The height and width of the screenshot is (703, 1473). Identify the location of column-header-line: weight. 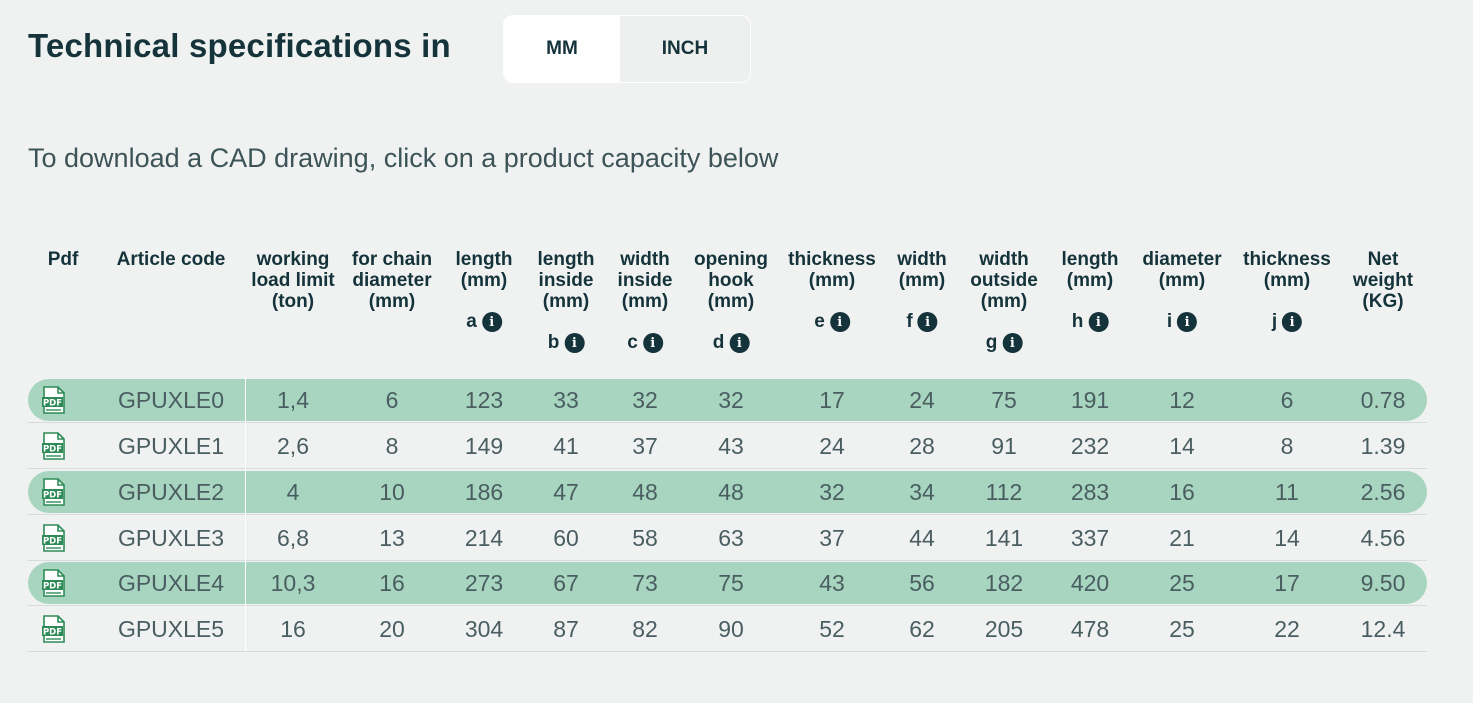
(1383, 280).